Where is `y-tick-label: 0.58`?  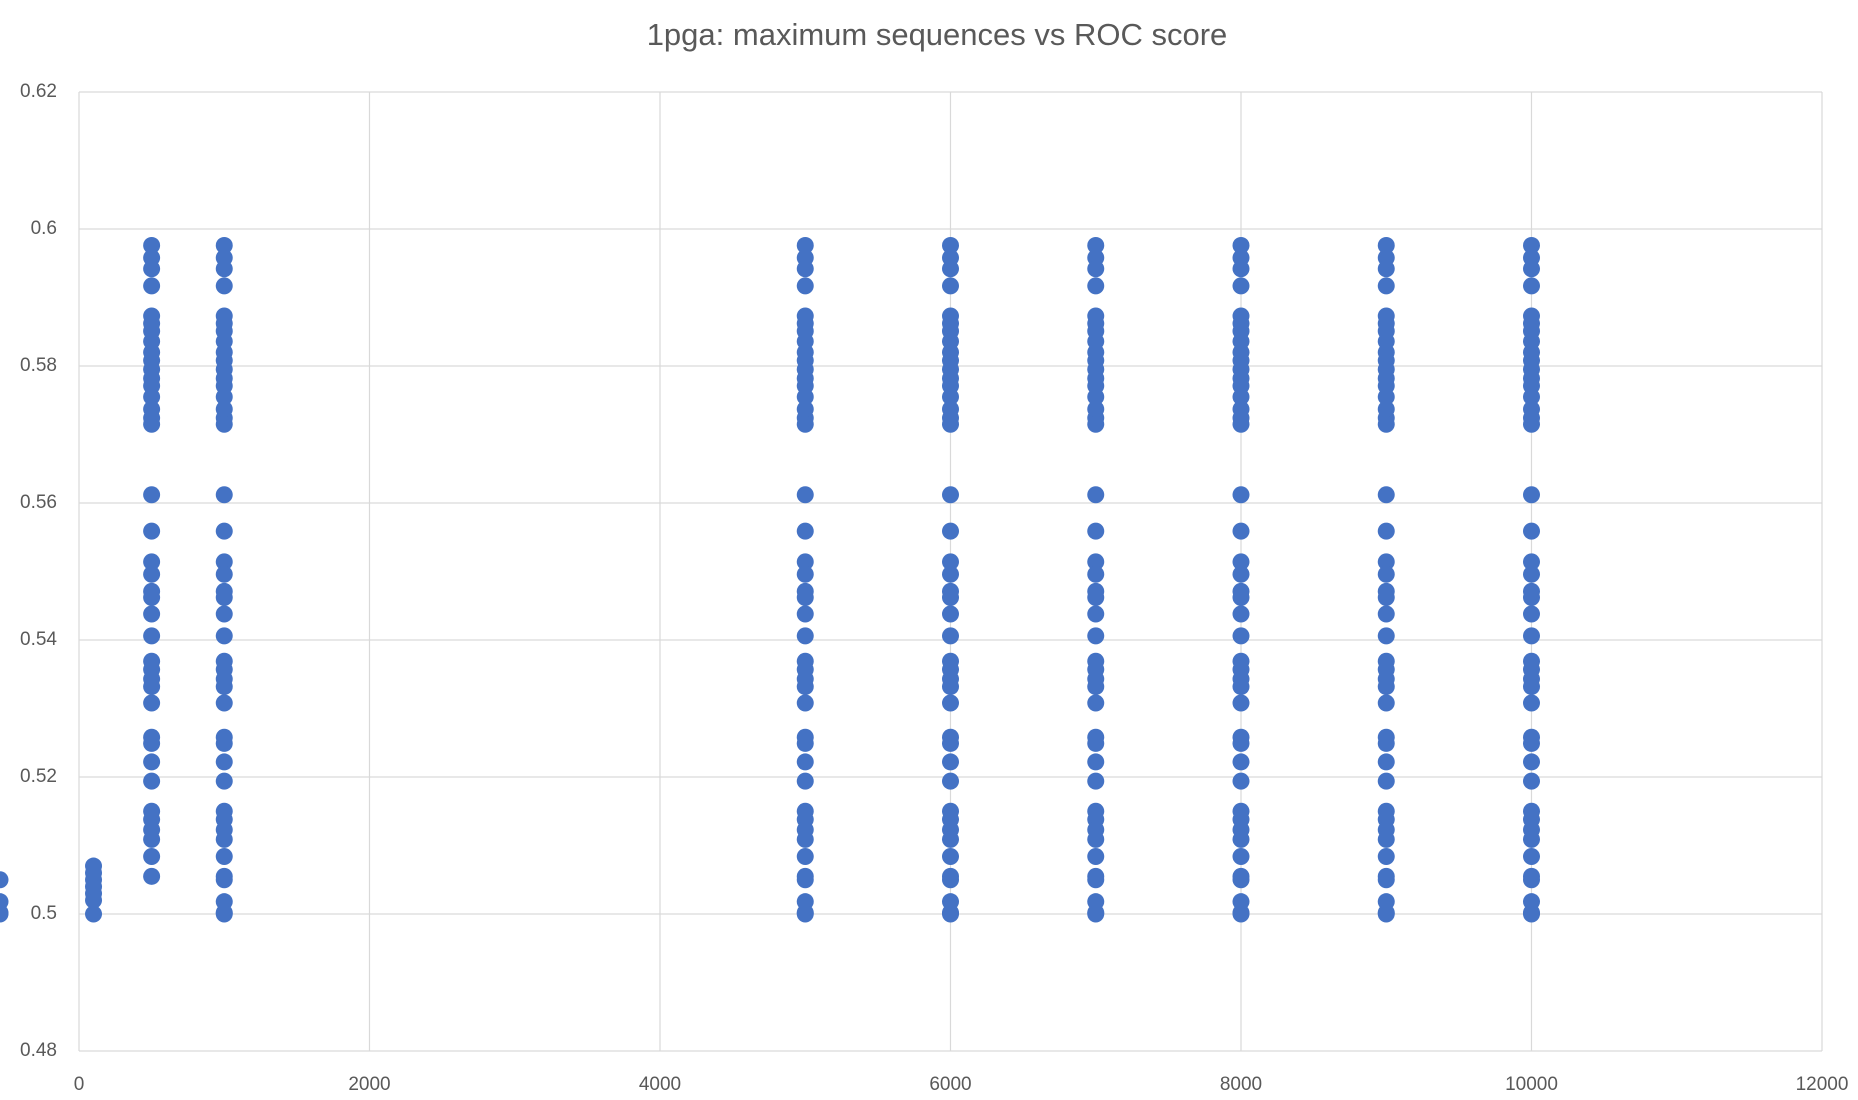 y-tick-label: 0.58 is located at coordinates (38, 365).